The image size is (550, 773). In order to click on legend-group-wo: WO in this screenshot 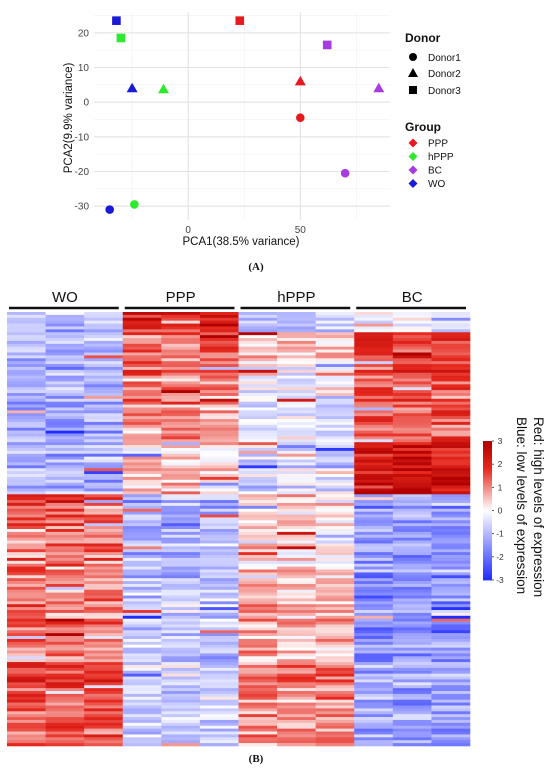, I will do `click(436, 184)`.